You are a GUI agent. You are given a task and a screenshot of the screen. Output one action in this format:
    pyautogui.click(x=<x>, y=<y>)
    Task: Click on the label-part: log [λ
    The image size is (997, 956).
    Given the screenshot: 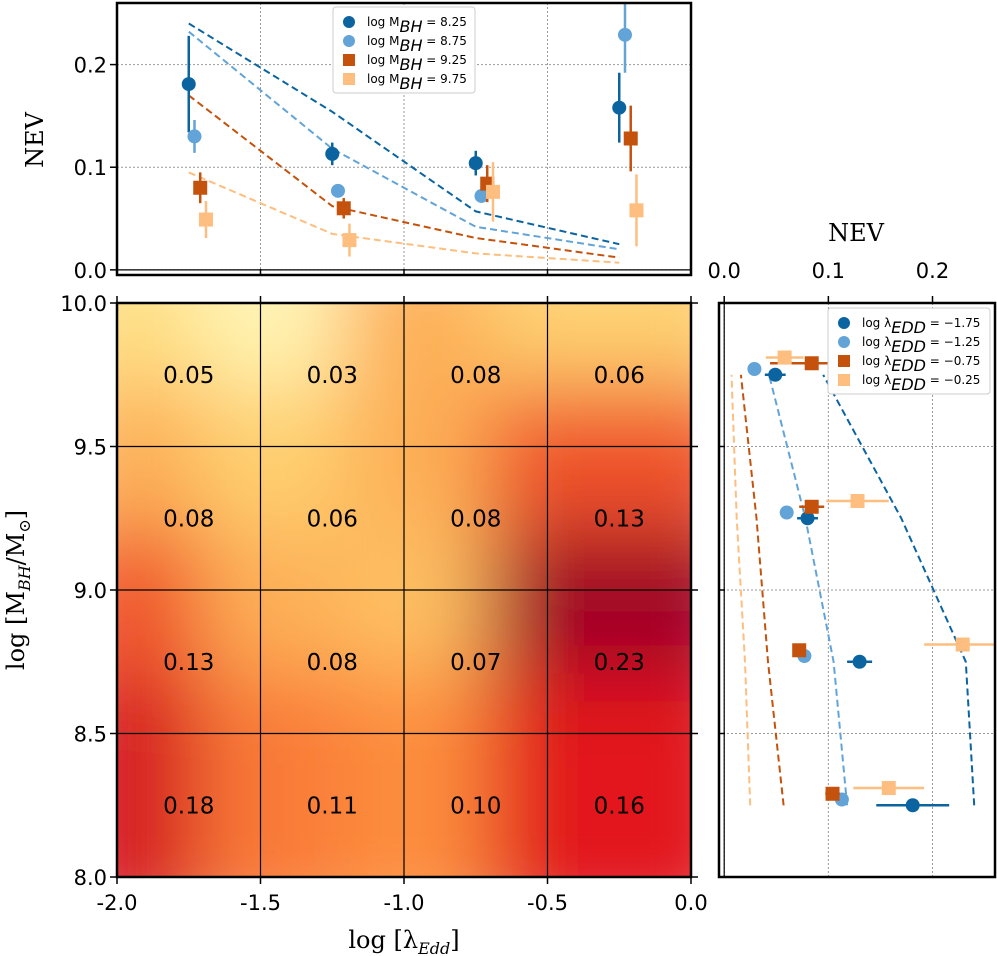 What is the action you would take?
    pyautogui.click(x=383, y=940)
    